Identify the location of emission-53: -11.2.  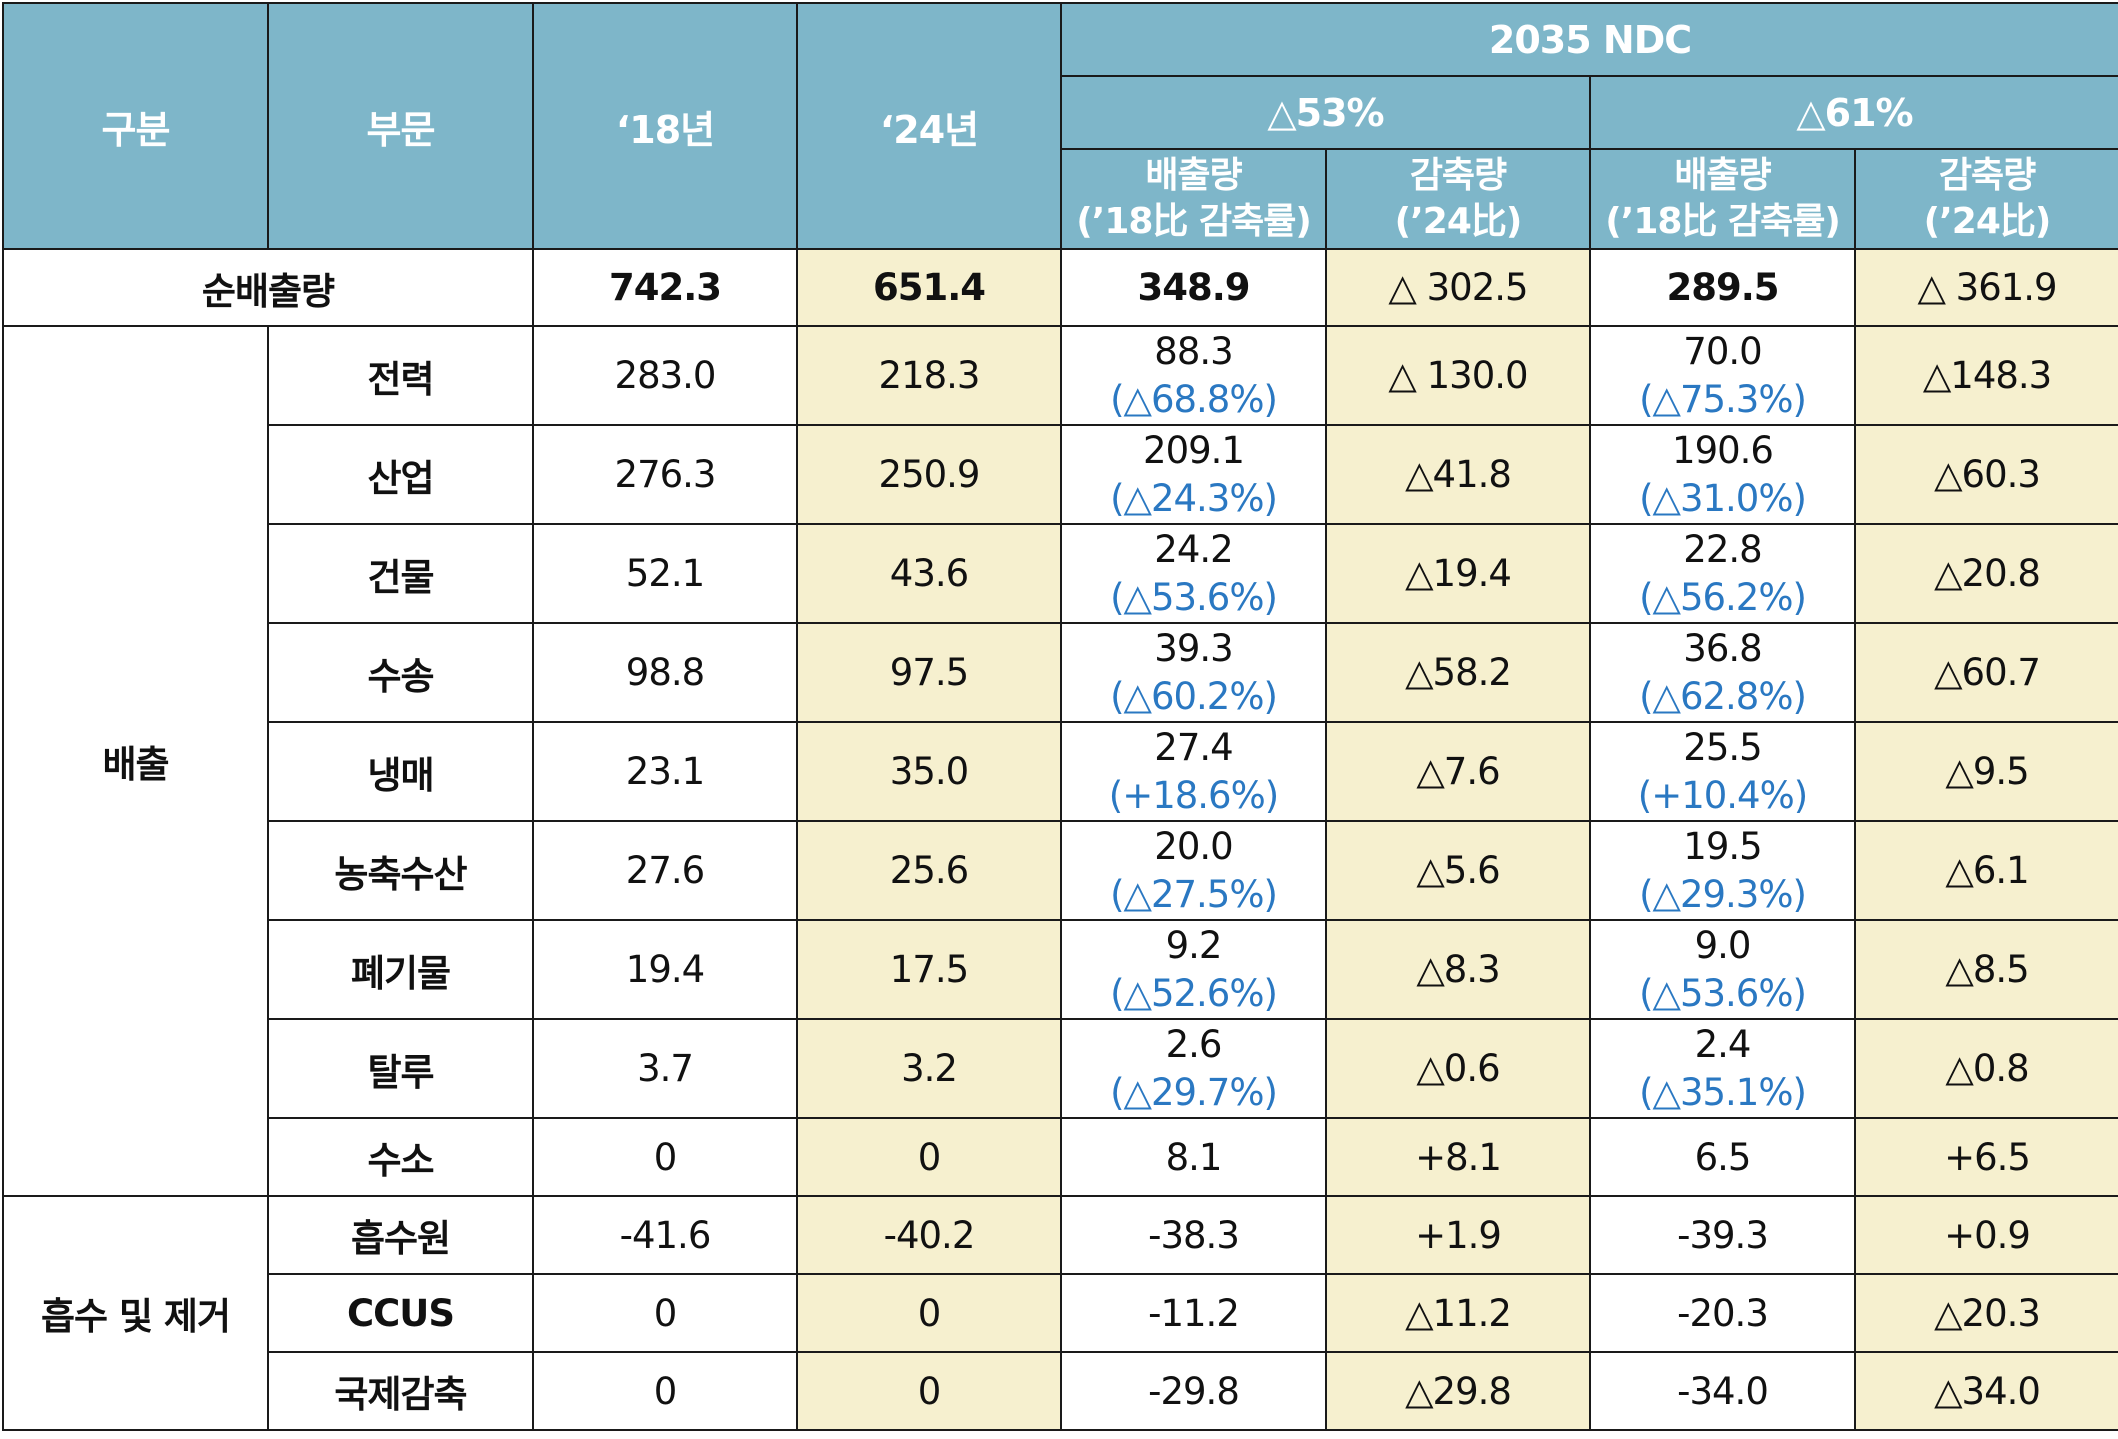
(1193, 1313).